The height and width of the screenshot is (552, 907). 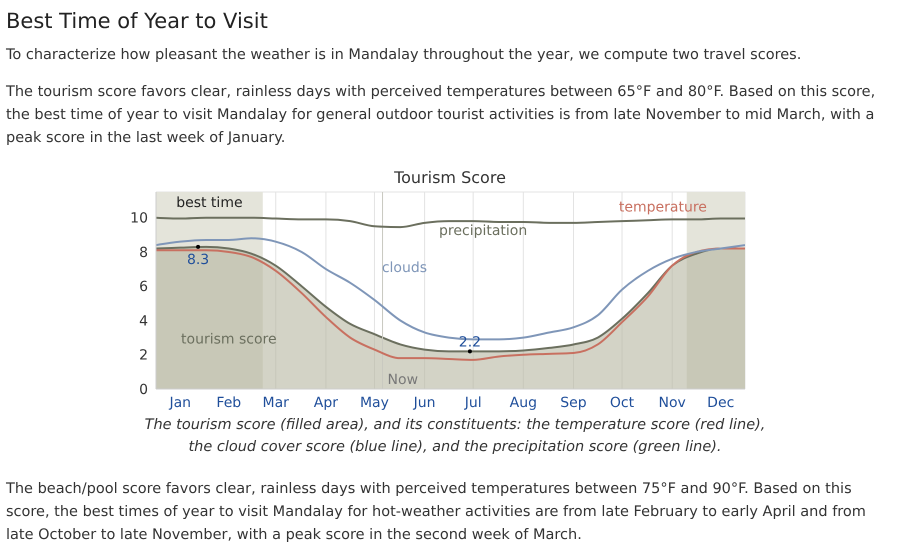 I want to click on band-label: best time, so click(x=209, y=202).